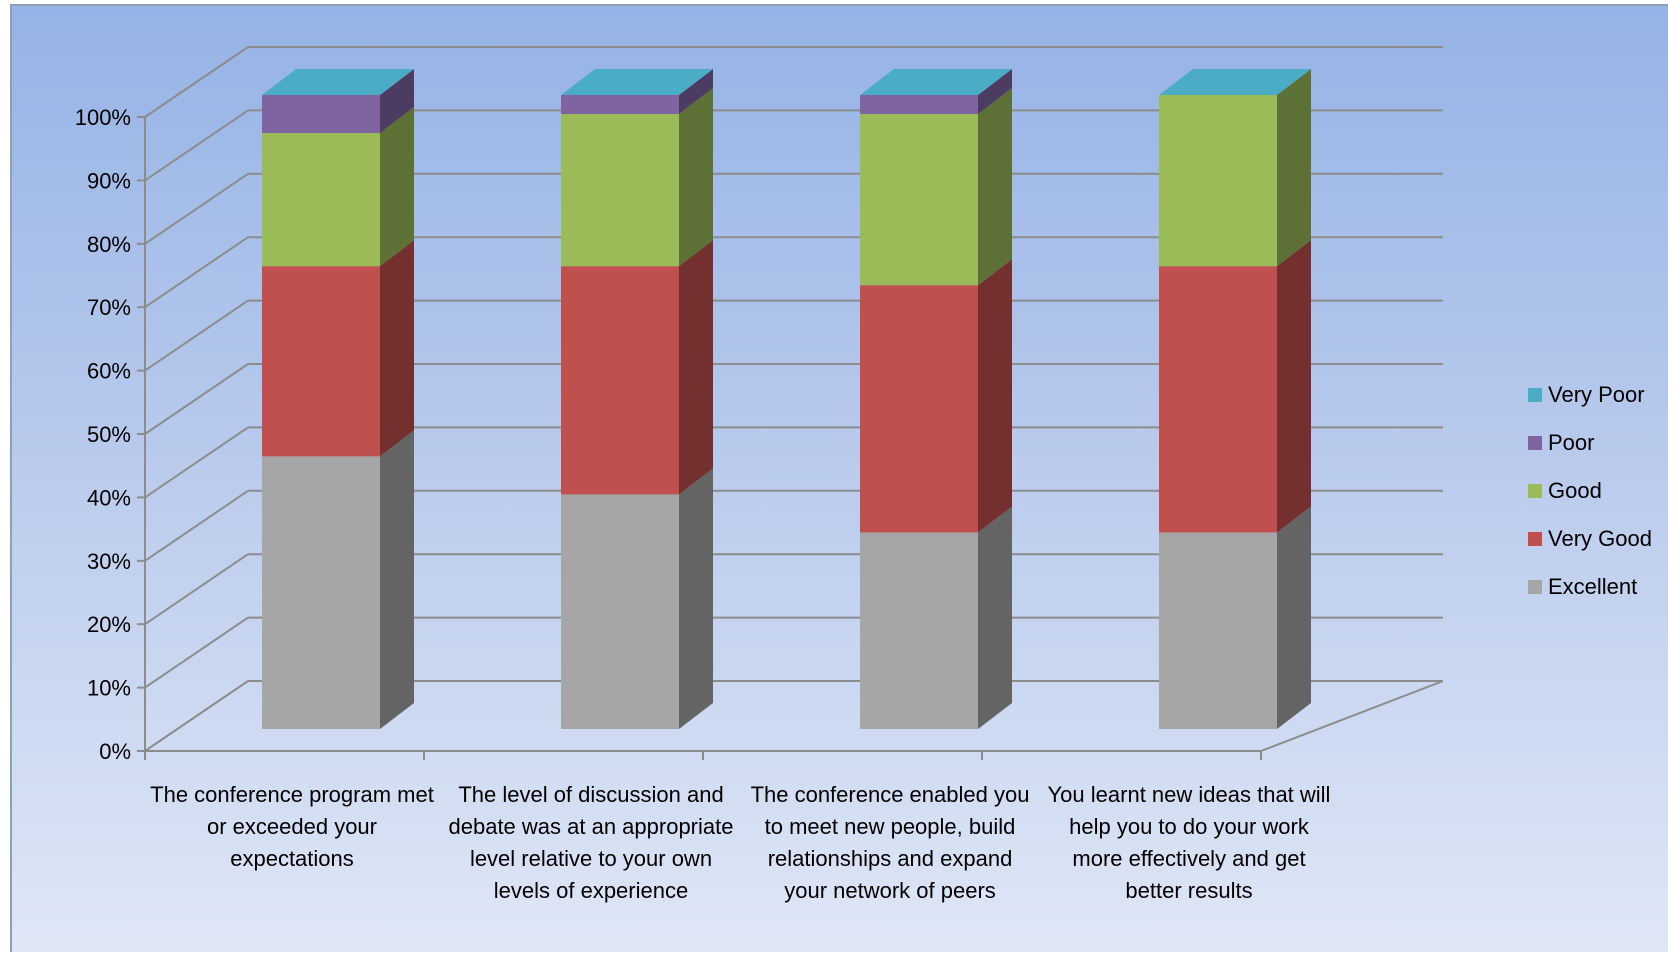 The height and width of the screenshot is (954, 1668). I want to click on y-tick-label: 10%, so click(109, 688).